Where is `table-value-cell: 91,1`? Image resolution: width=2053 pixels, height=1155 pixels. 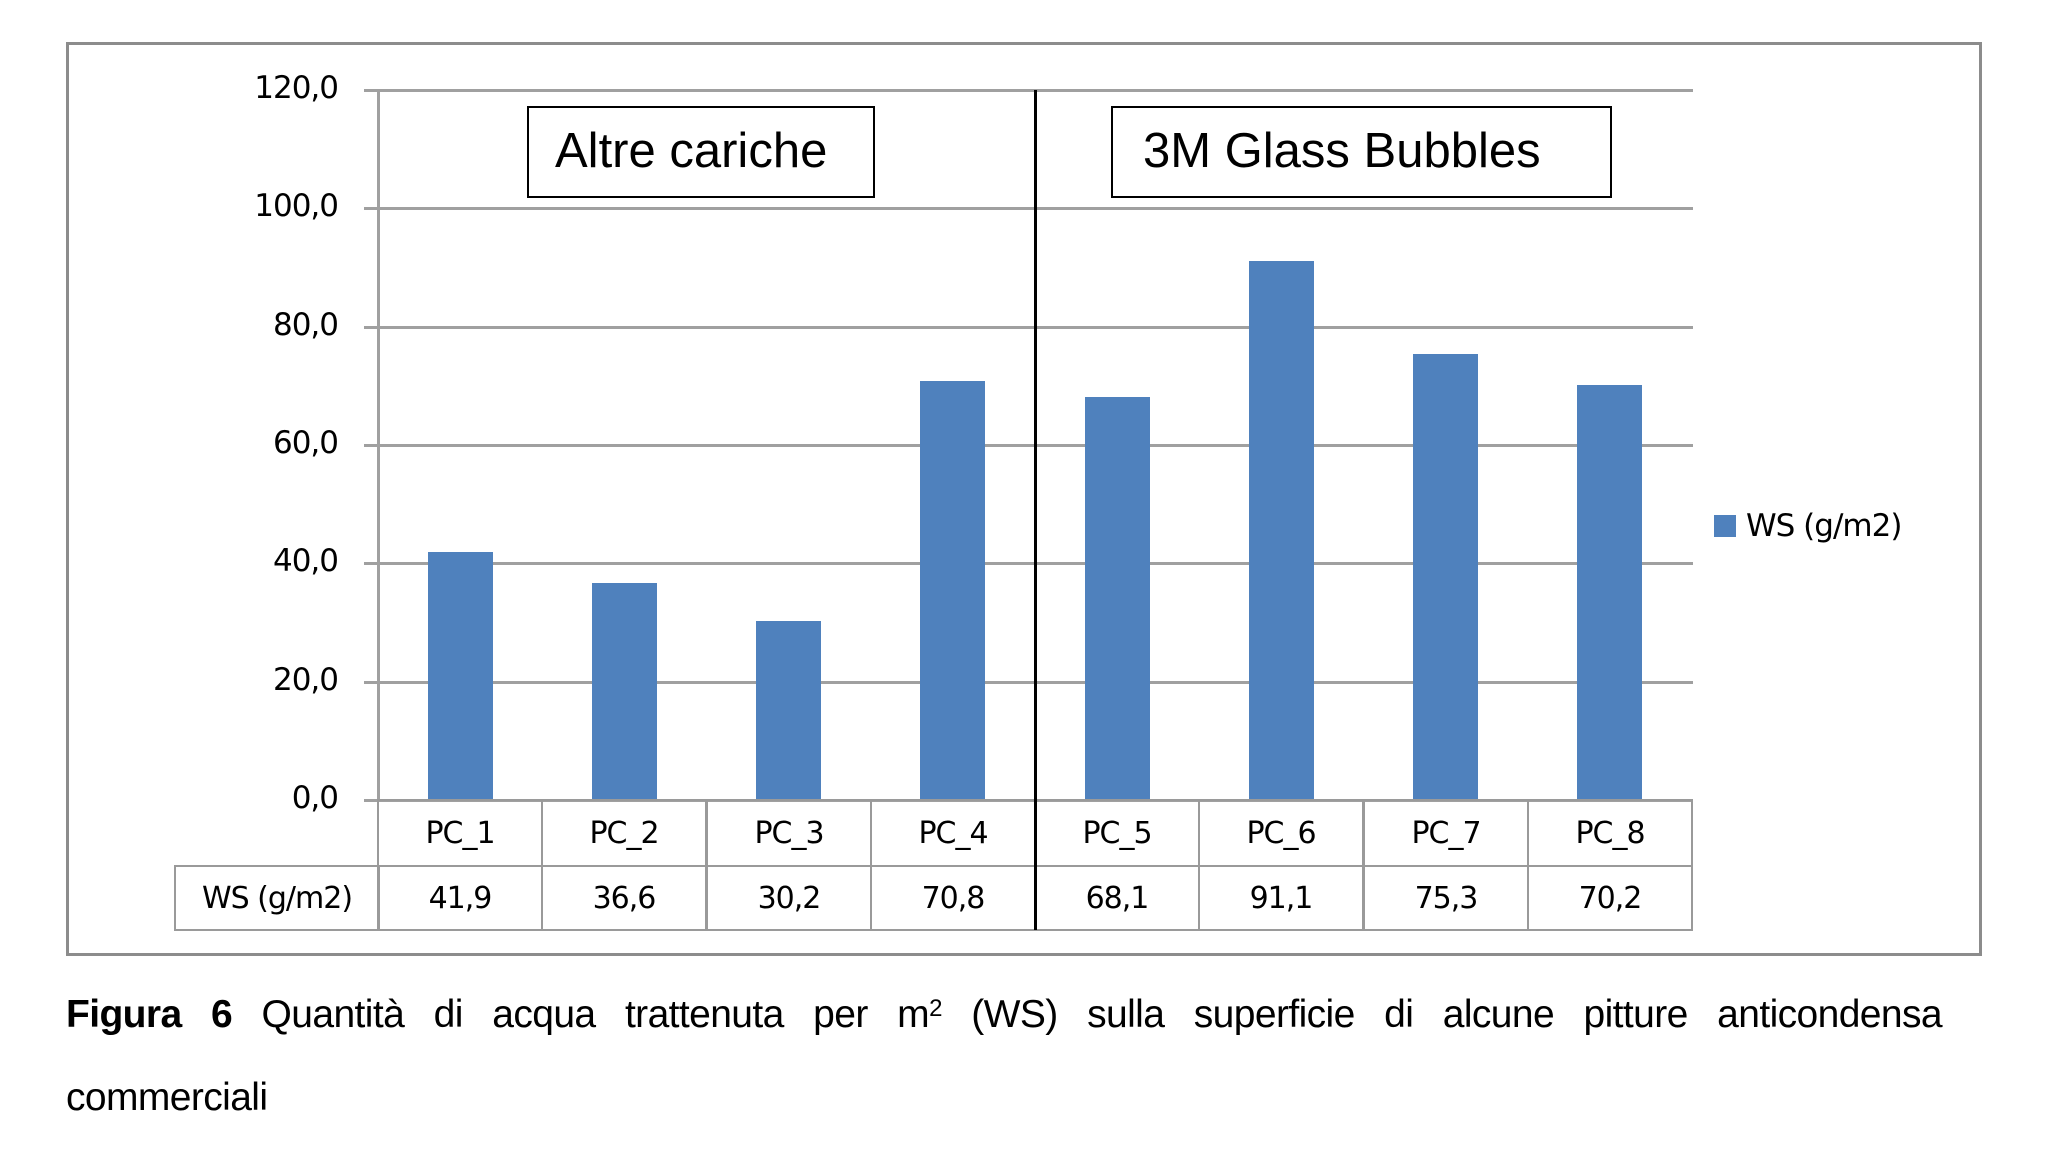
table-value-cell: 91,1 is located at coordinates (1281, 898).